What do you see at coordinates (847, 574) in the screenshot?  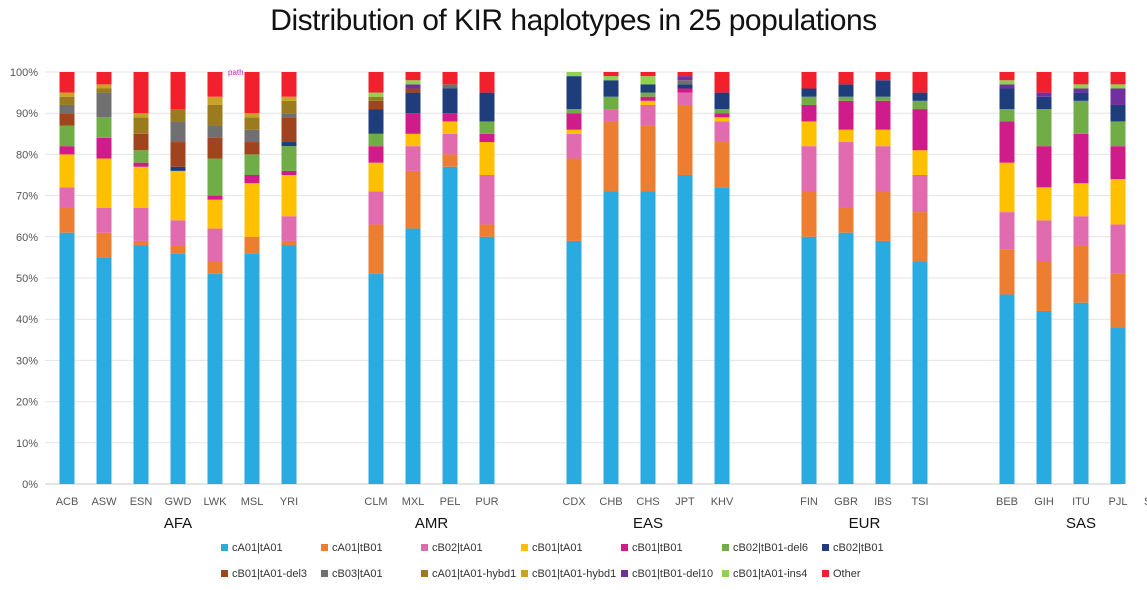 I see `legend-label-other: Other` at bounding box center [847, 574].